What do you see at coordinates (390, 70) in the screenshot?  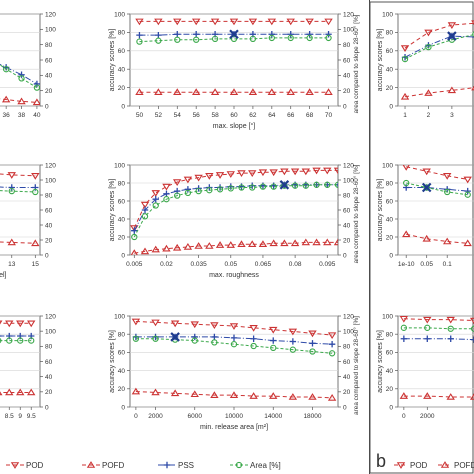 I see `y-tick-label: 40` at bounding box center [390, 70].